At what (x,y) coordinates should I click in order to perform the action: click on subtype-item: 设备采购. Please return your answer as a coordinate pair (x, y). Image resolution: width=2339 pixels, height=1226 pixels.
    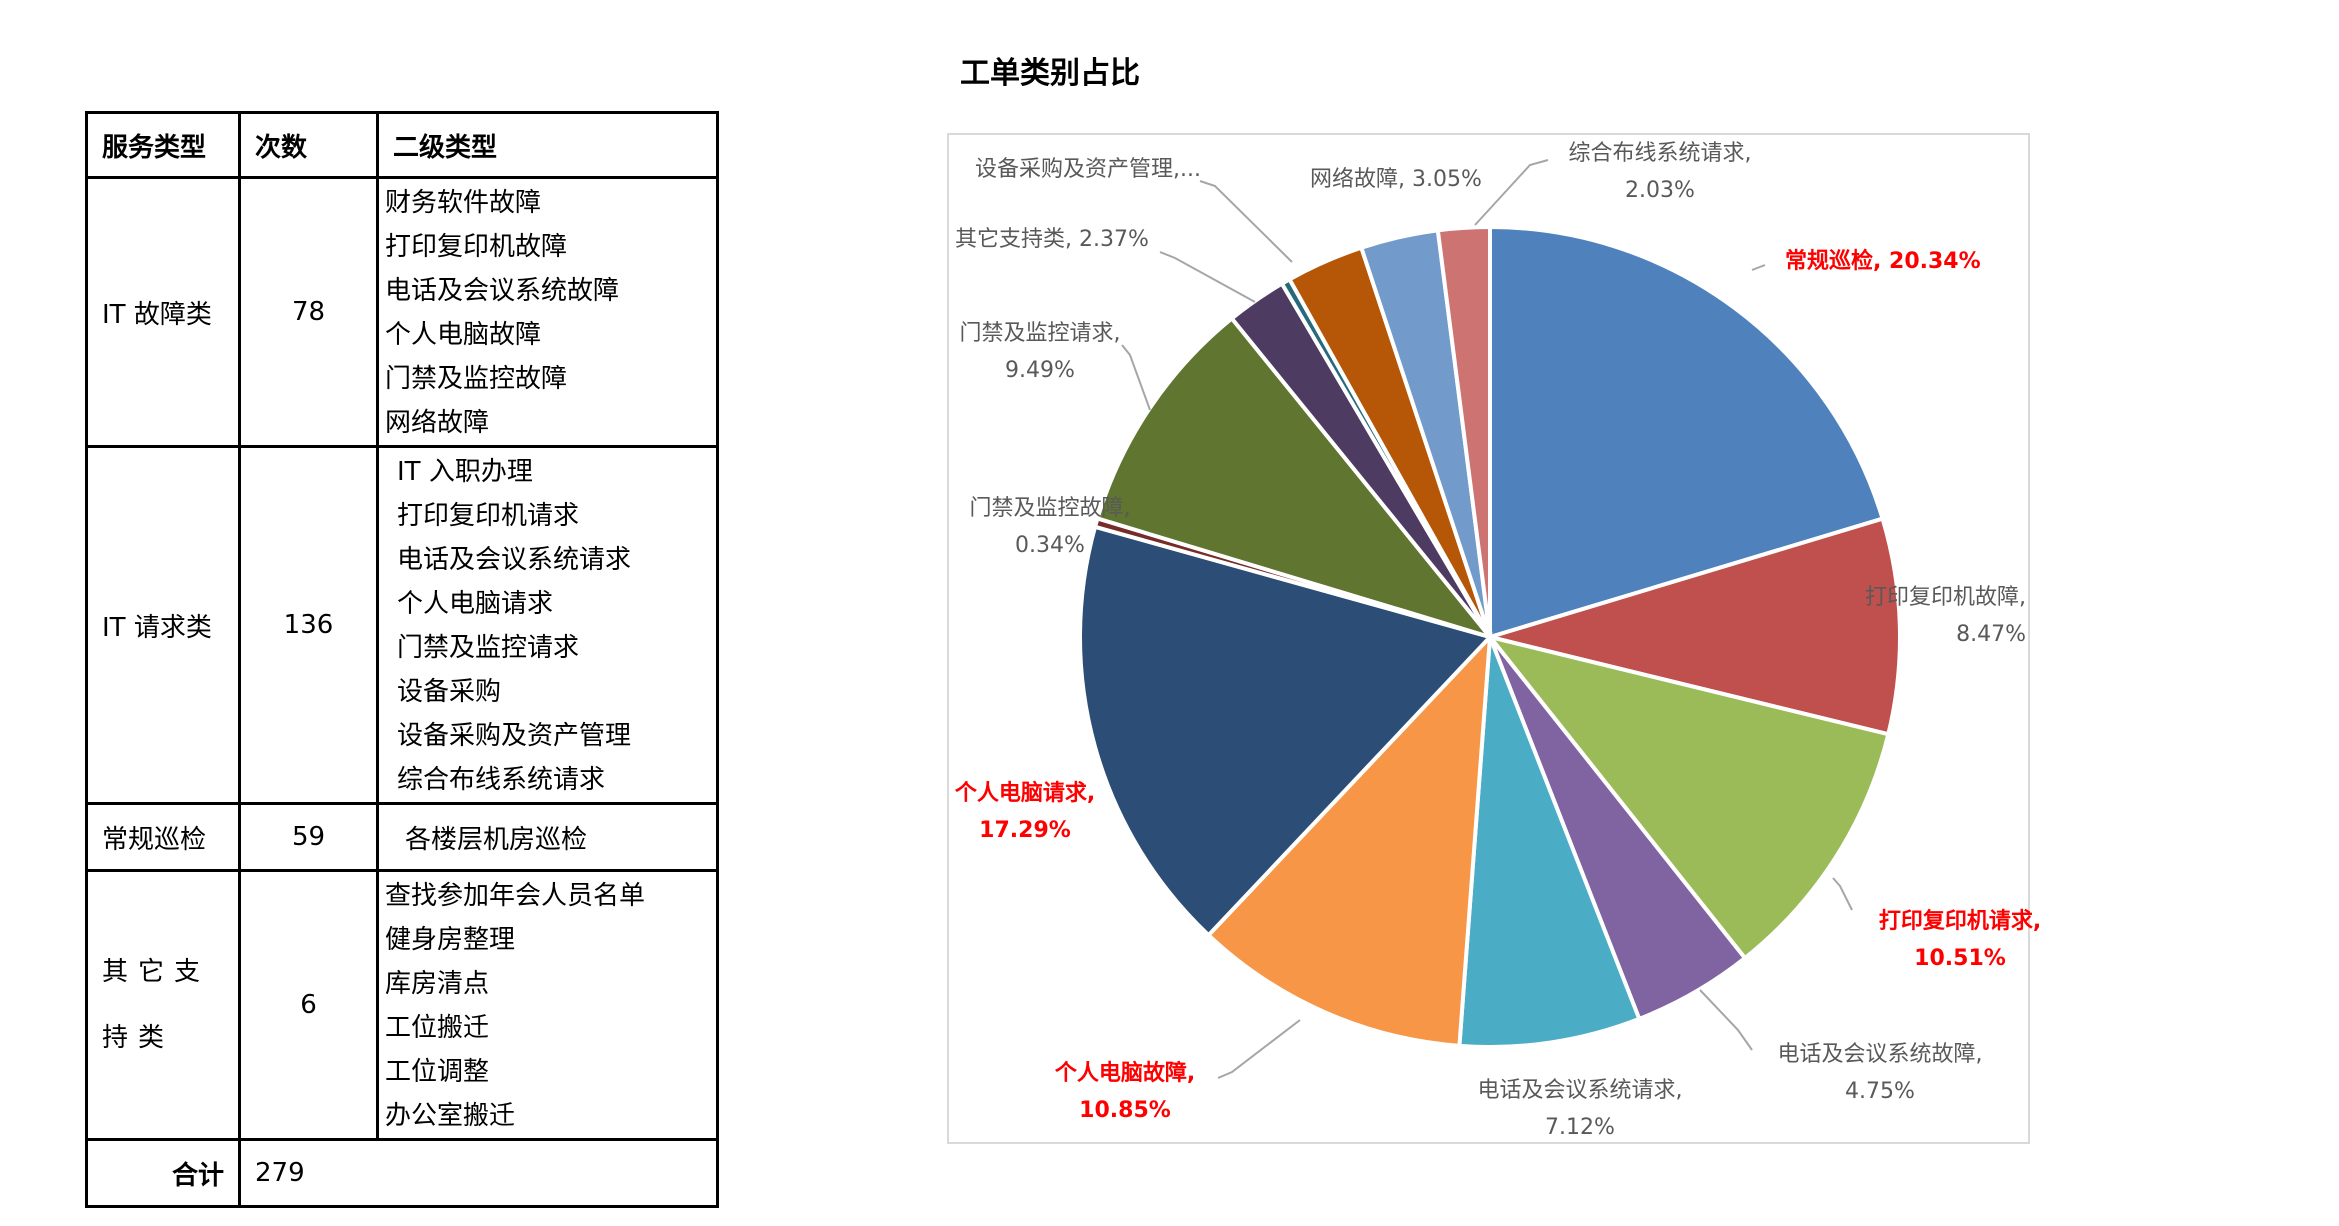
    Looking at the image, I should click on (449, 692).